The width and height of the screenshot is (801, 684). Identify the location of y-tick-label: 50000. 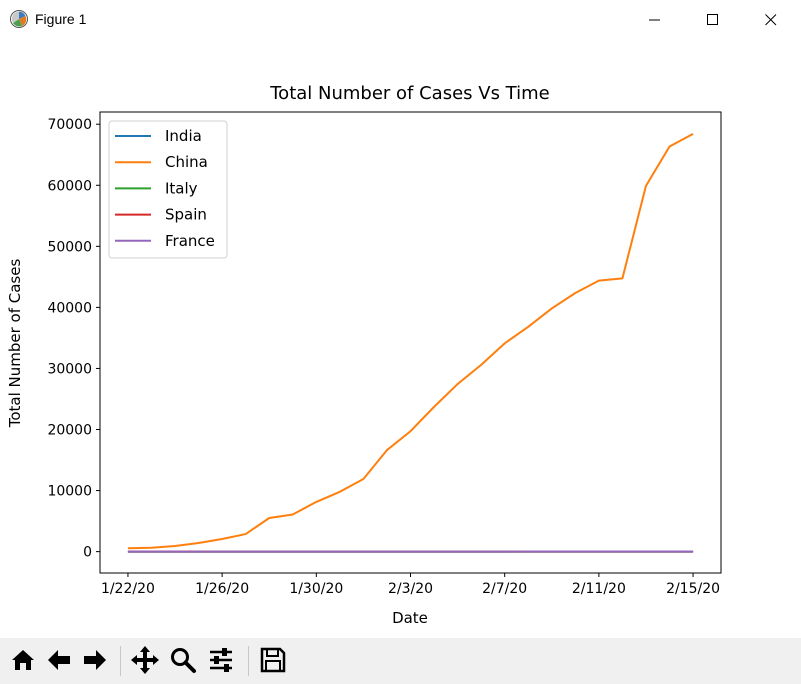
(69, 247).